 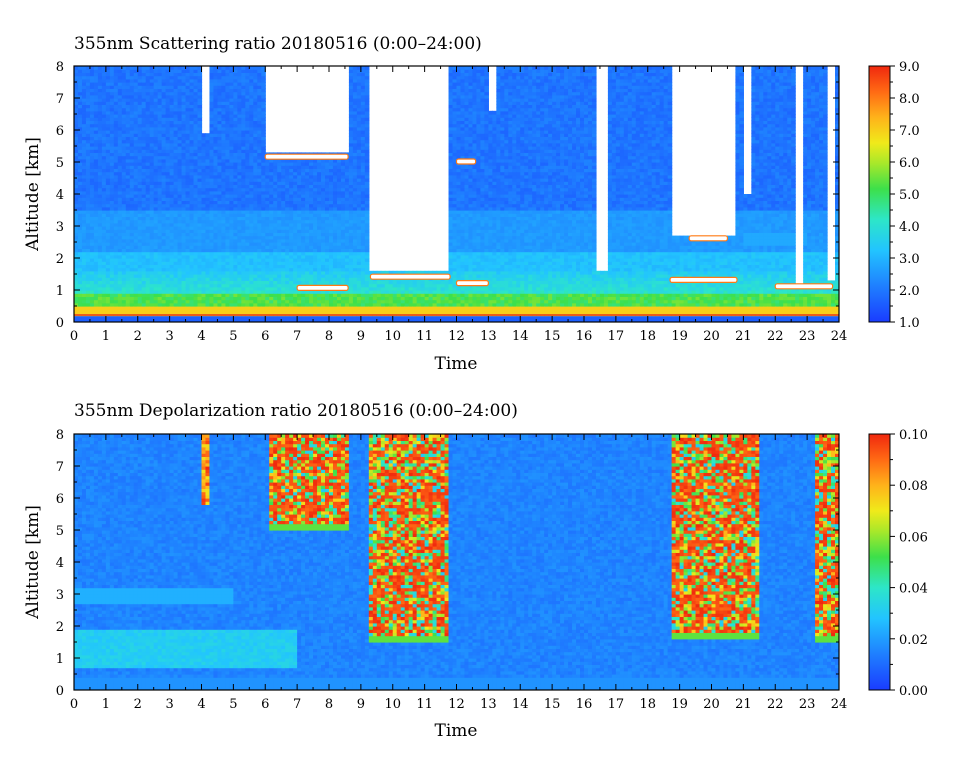 I want to click on colorbar-tick-label: 6.0, so click(x=909, y=163).